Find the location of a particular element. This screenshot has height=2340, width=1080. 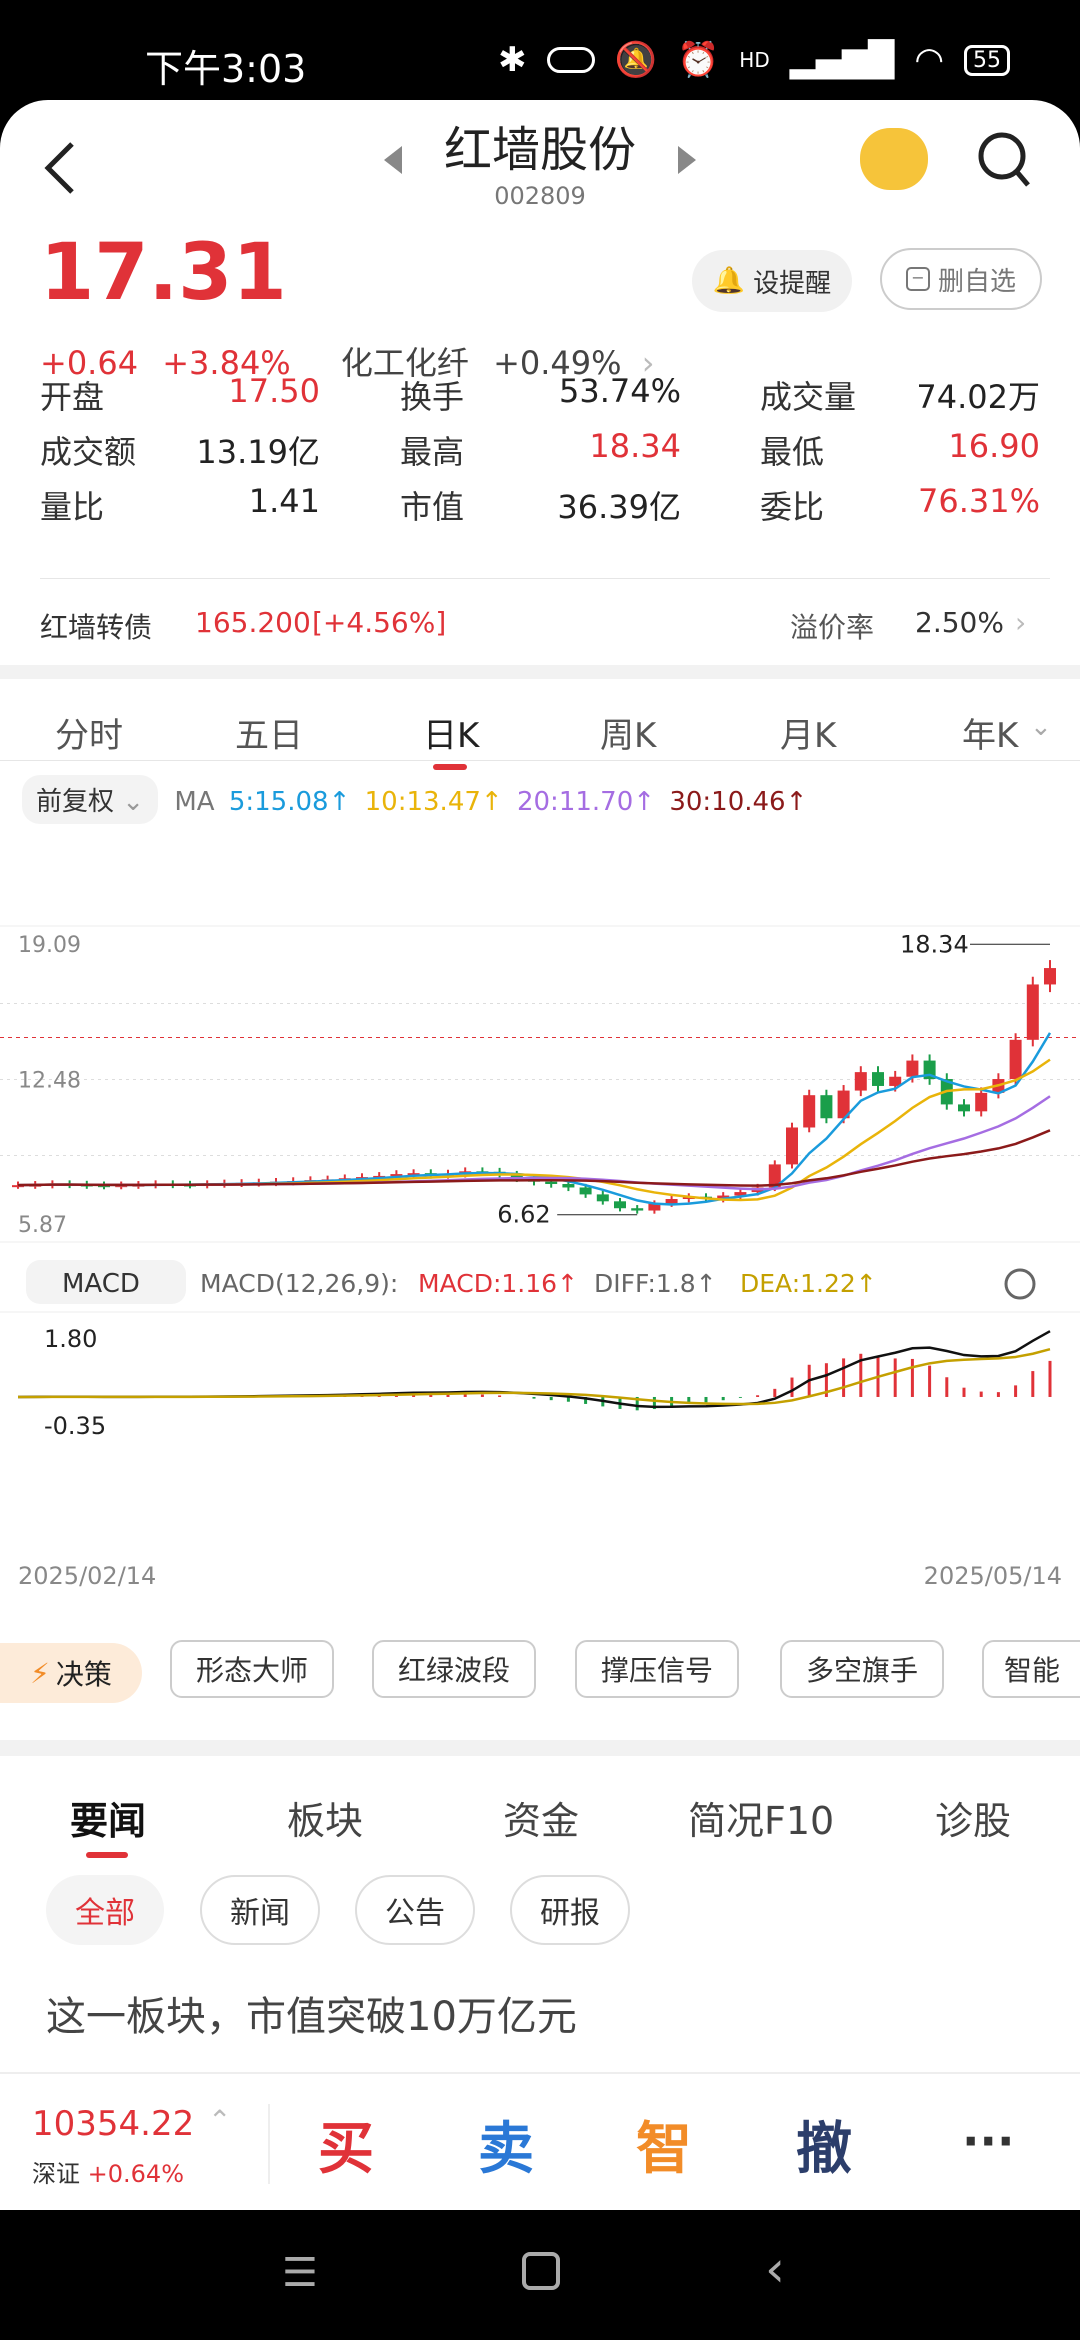

ma30-arrow: ↑ is located at coordinates (796, 802).